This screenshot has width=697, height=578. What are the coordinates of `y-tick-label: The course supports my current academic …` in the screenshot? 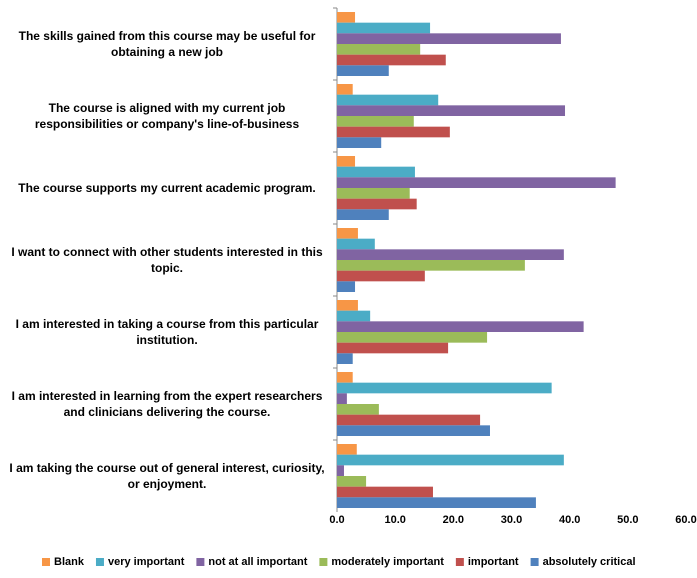 It's located at (167, 188).